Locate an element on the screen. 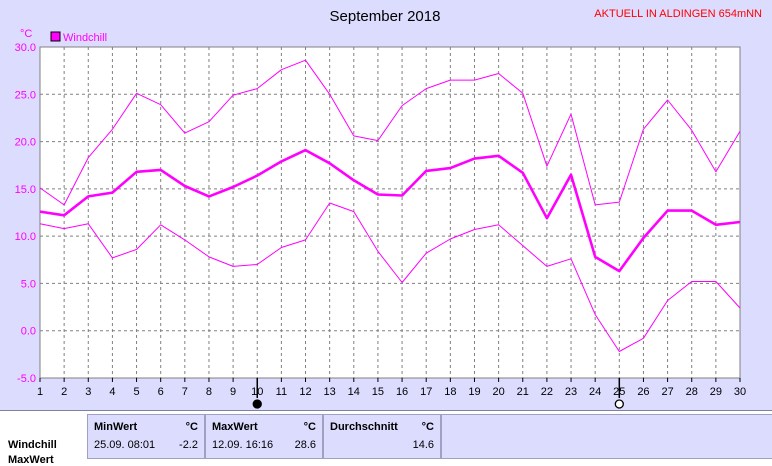  x-tick-label: 1 is located at coordinates (40, 392).